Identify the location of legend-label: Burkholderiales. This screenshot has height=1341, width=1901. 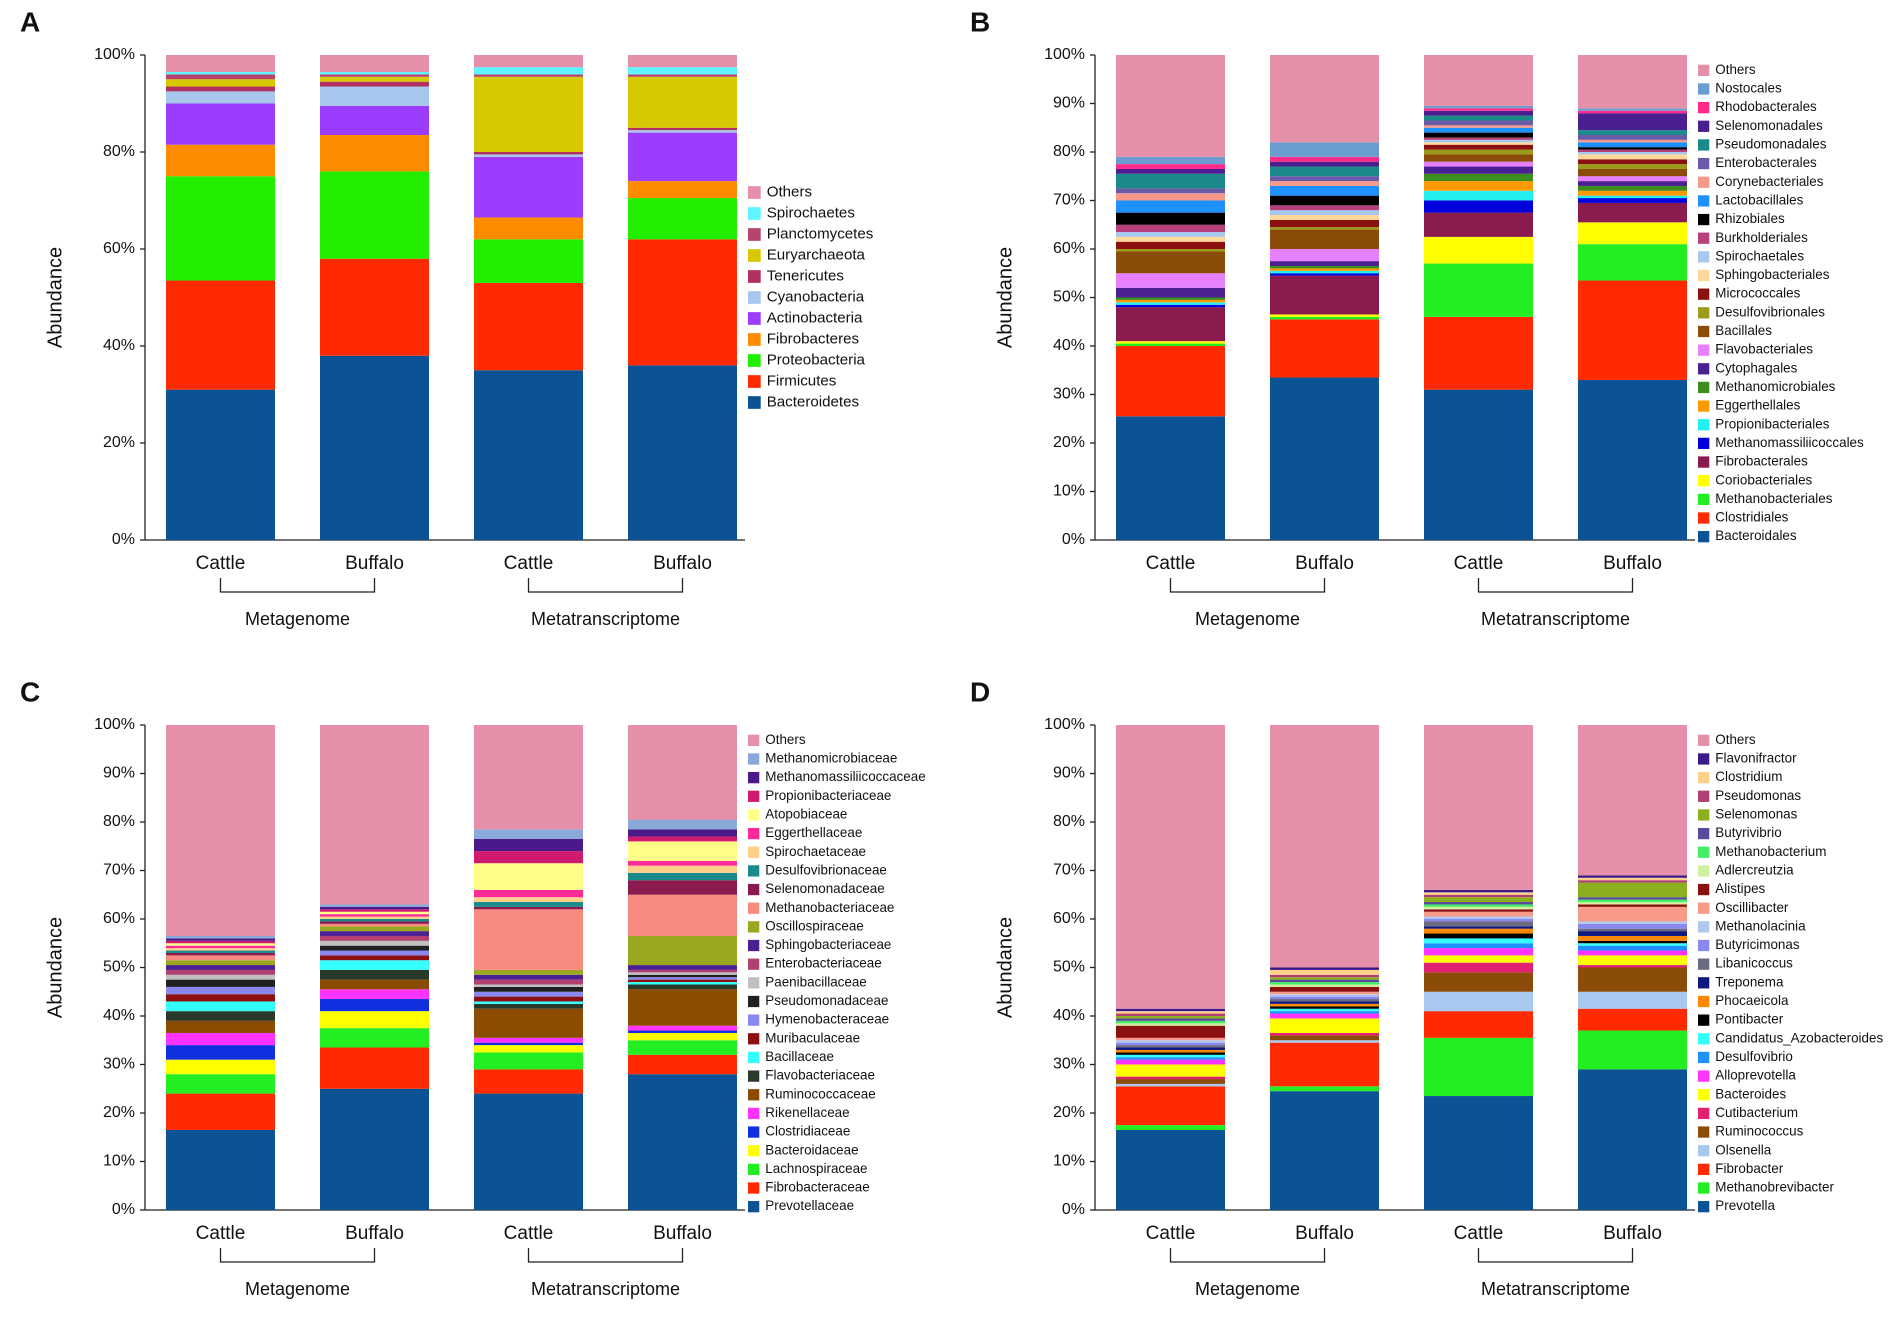
(1761, 237).